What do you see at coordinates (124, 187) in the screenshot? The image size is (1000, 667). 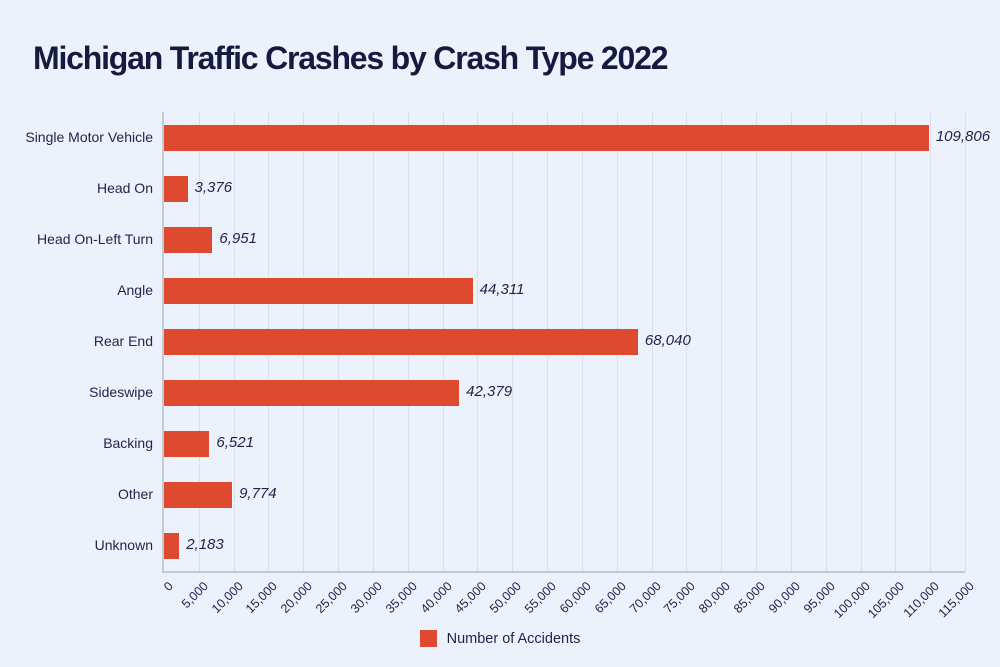 I see `category-label: Head On` at bounding box center [124, 187].